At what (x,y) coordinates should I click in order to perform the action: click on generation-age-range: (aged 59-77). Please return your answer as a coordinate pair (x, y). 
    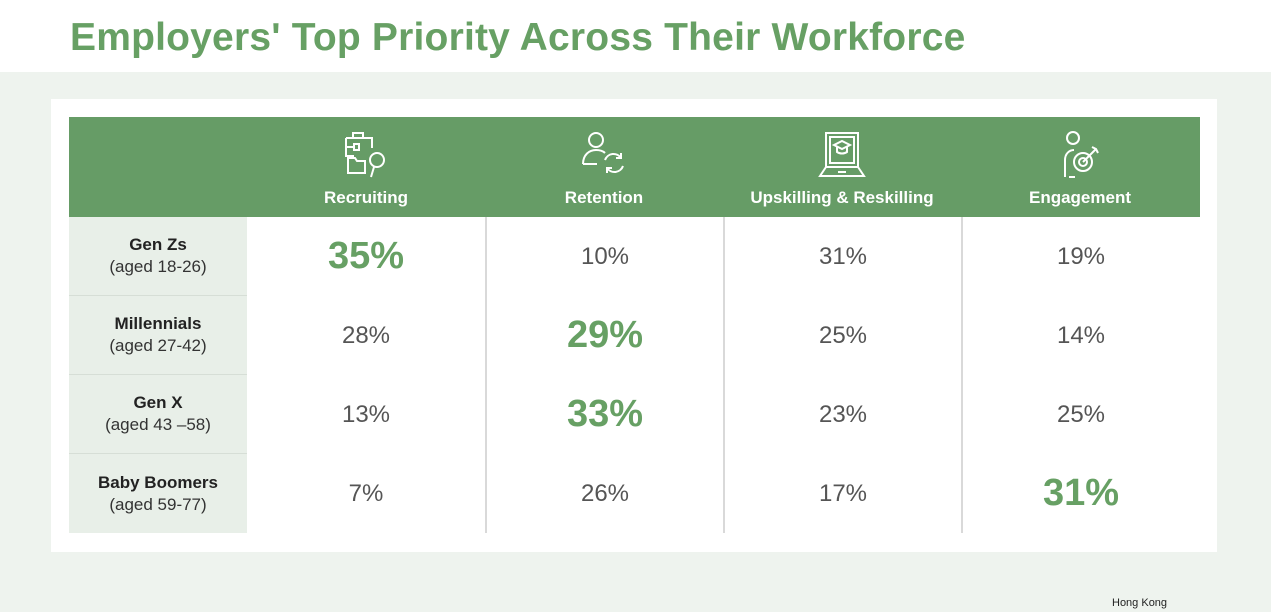
    Looking at the image, I should click on (158, 504).